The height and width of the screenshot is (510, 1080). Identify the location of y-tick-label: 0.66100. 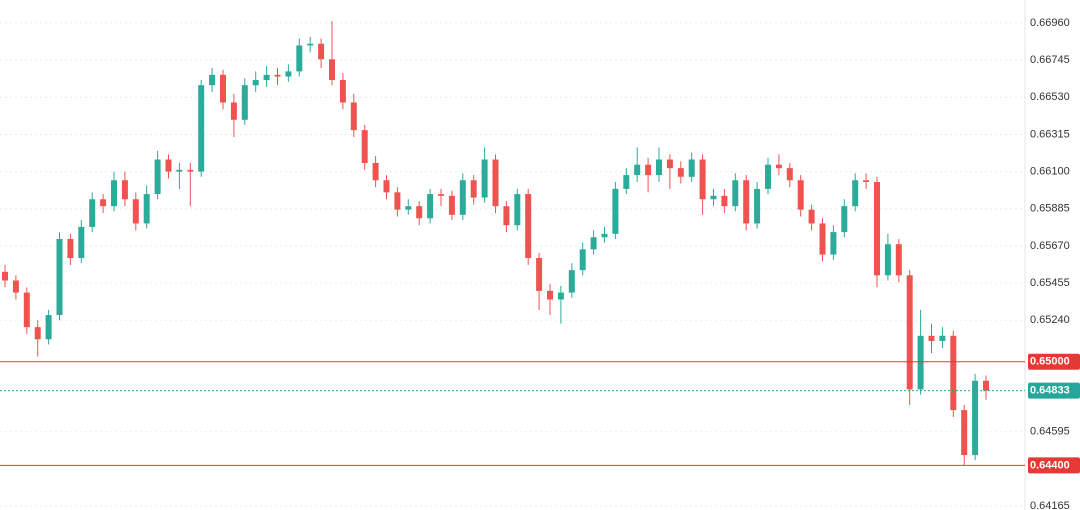
(1050, 172).